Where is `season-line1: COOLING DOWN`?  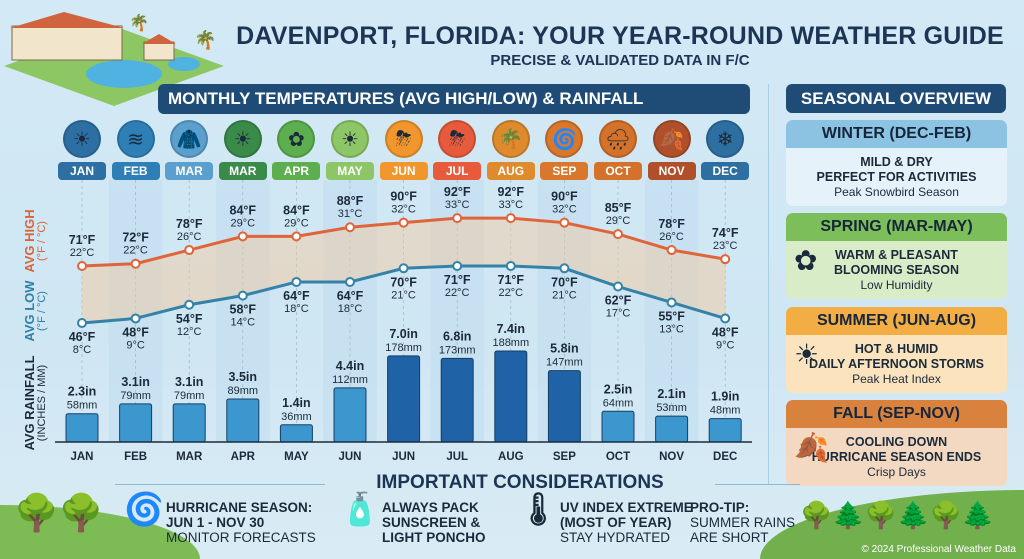
season-line1: COOLING DOWN is located at coordinates (896, 441).